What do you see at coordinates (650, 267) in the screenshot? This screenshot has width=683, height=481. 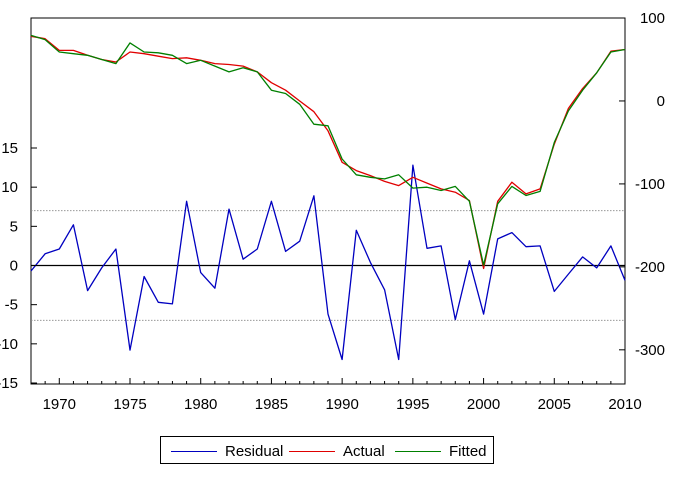 I see `right-y-tick-label: -200` at bounding box center [650, 267].